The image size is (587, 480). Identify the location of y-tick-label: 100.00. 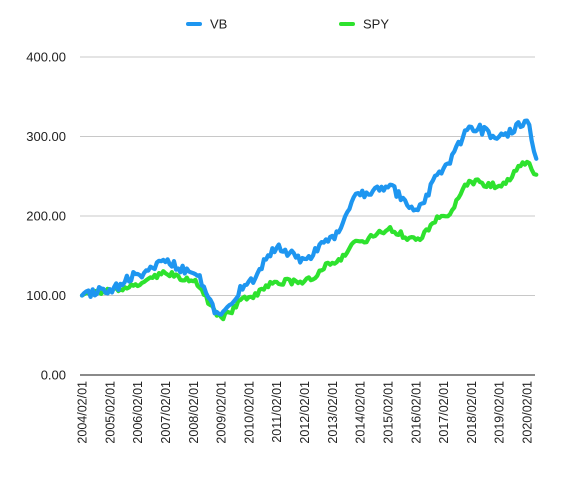
(46, 295).